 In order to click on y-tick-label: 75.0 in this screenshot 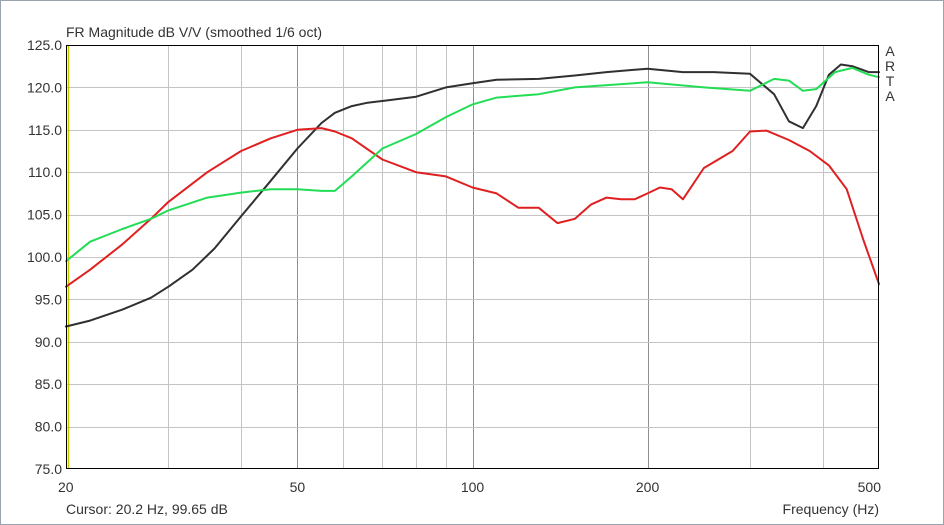, I will do `click(48, 469)`.